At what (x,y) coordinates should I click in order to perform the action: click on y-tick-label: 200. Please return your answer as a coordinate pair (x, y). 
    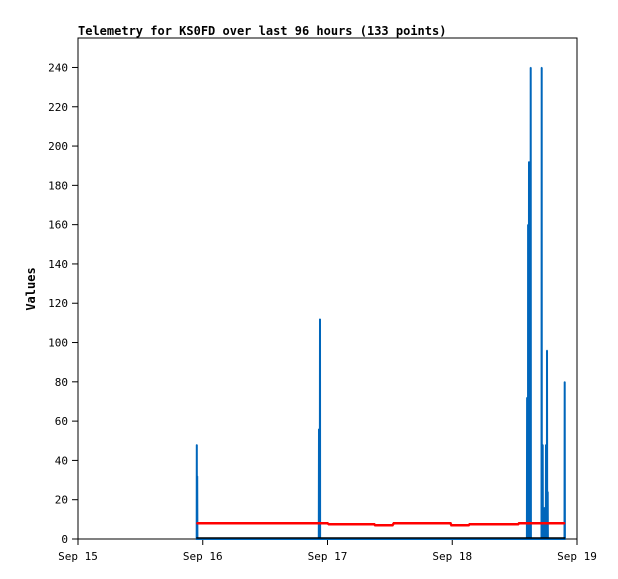
    Looking at the image, I should click on (58, 146).